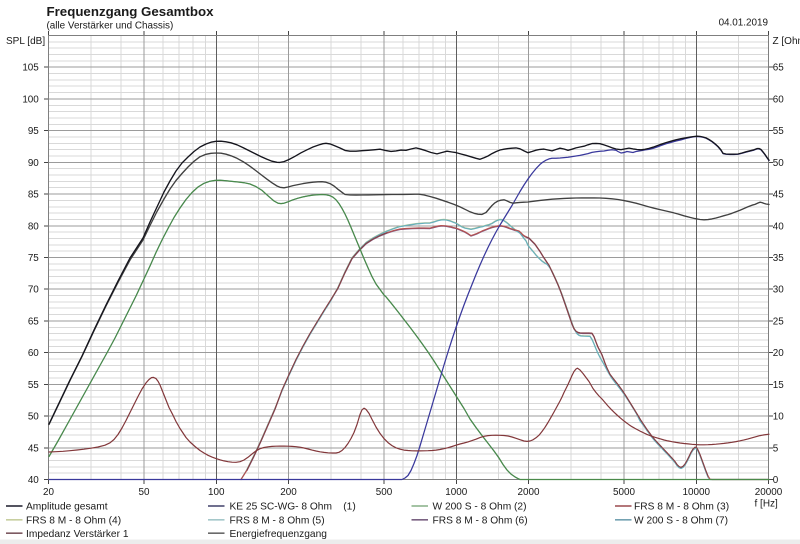 This screenshot has height=544, width=800. I want to click on svg-text: 04.01.2019, so click(744, 23).